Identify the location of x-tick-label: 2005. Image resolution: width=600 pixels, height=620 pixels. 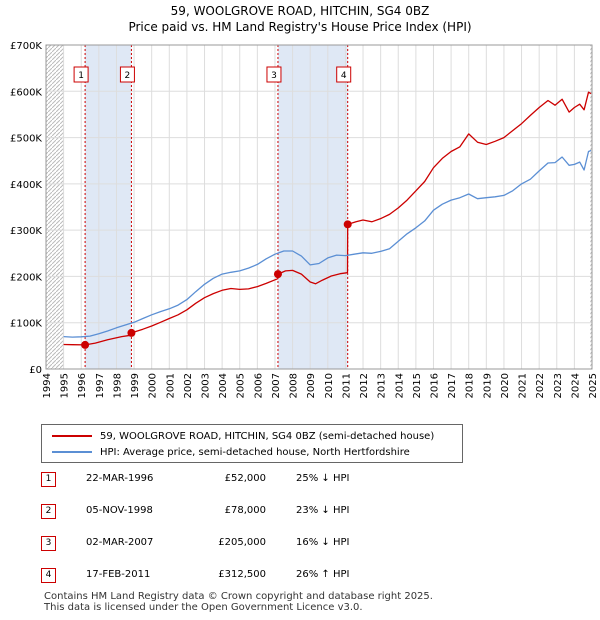
(241, 385).